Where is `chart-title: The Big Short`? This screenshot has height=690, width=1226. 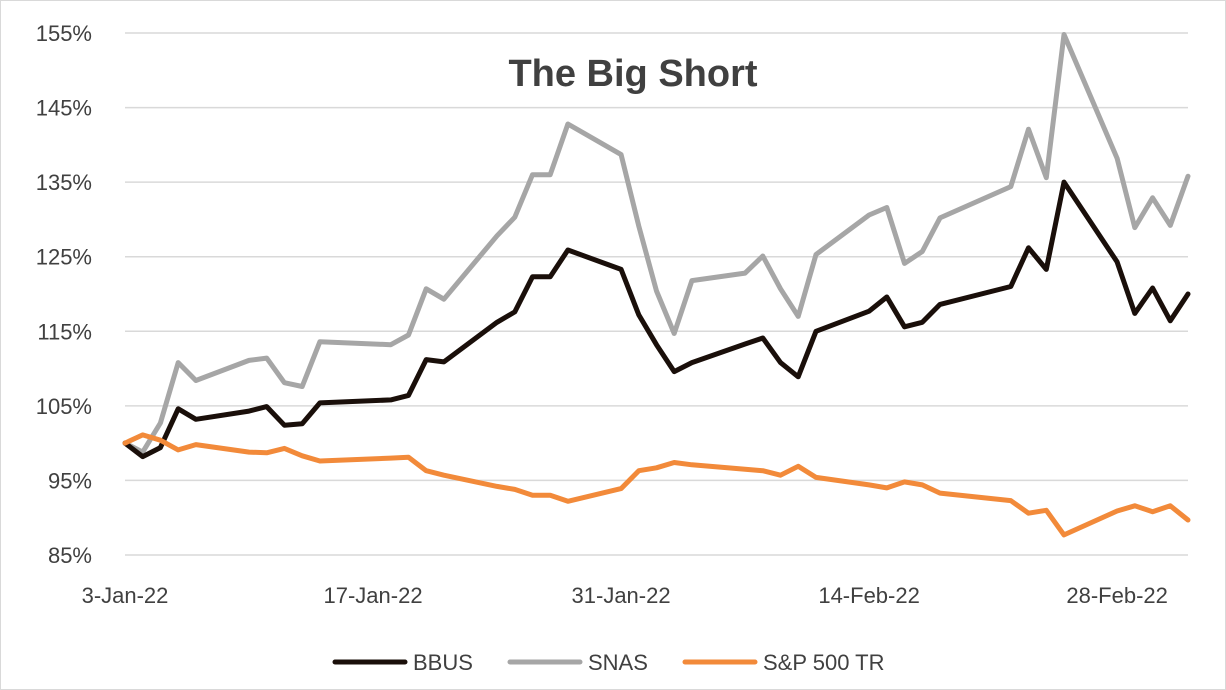 chart-title: The Big Short is located at coordinates (632, 74).